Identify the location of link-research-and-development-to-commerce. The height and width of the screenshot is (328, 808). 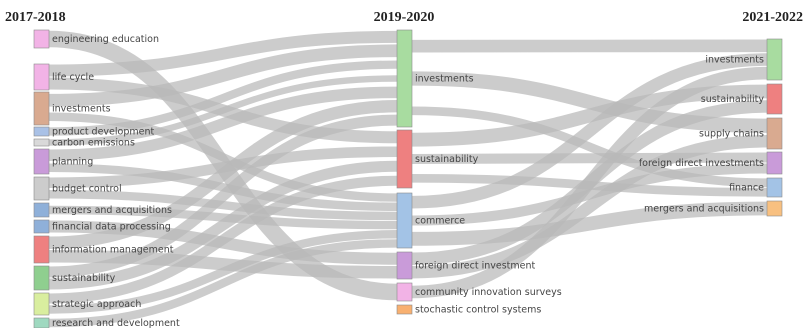
(223, 283).